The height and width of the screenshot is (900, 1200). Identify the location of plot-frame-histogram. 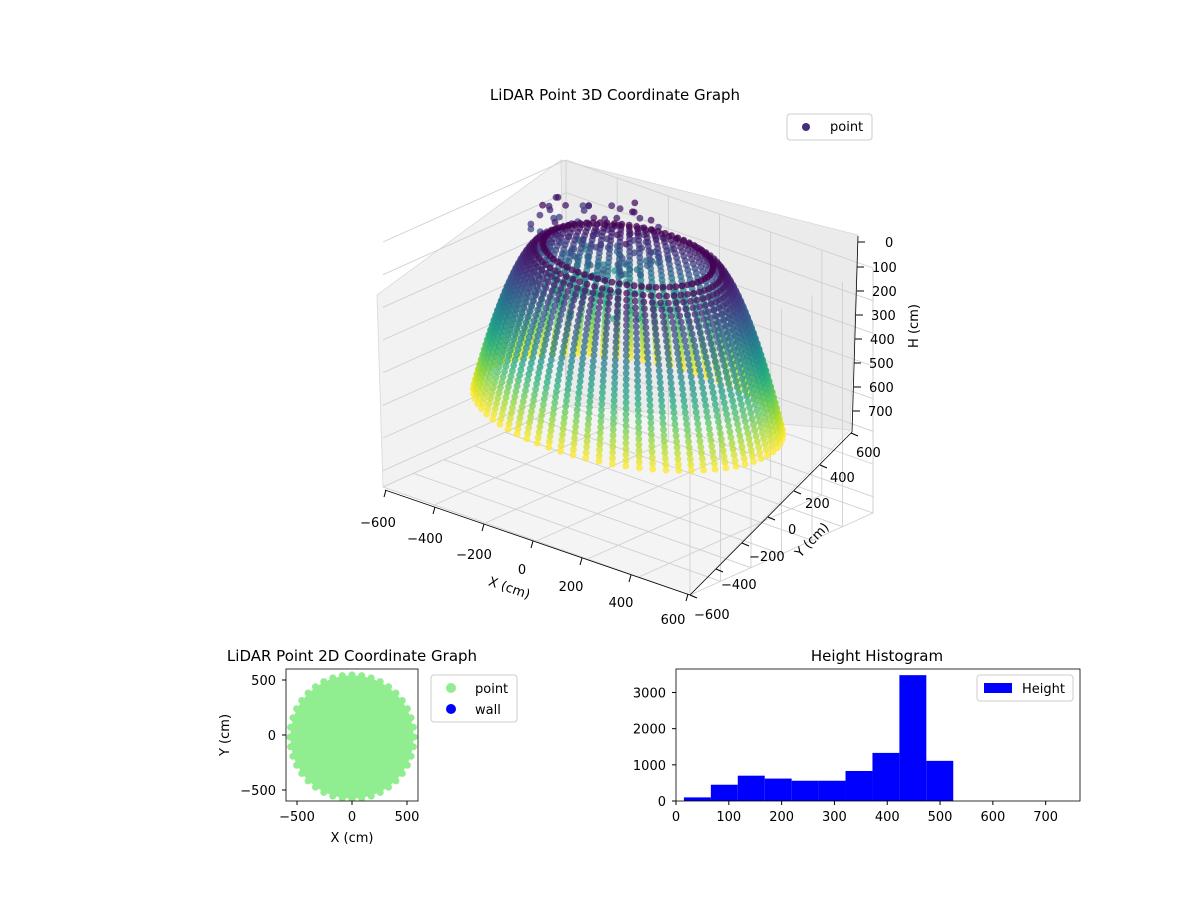
(878, 735).